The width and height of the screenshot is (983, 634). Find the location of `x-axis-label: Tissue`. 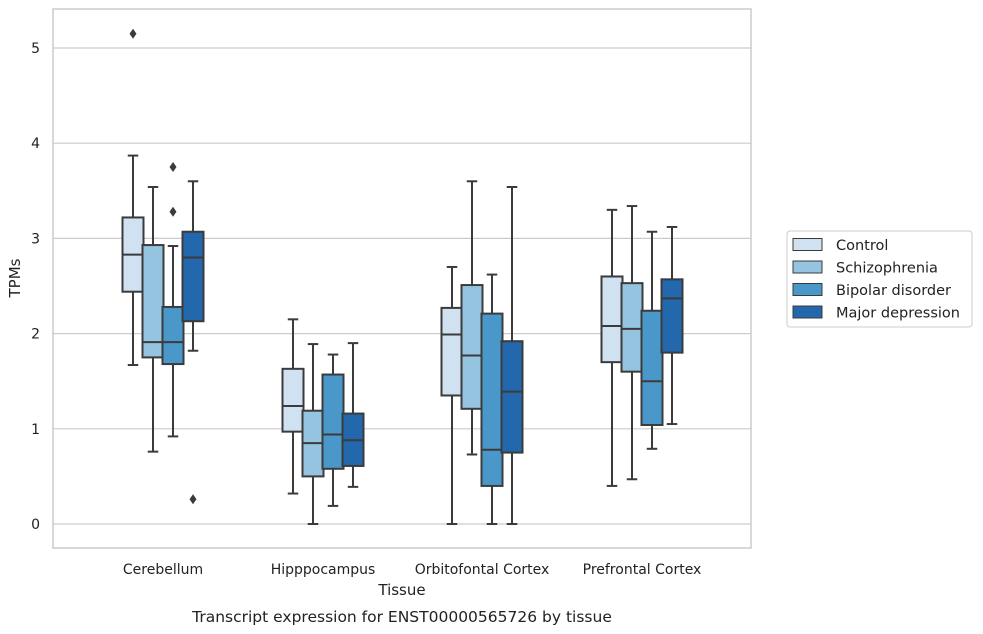

x-axis-label: Tissue is located at coordinates (401, 590).